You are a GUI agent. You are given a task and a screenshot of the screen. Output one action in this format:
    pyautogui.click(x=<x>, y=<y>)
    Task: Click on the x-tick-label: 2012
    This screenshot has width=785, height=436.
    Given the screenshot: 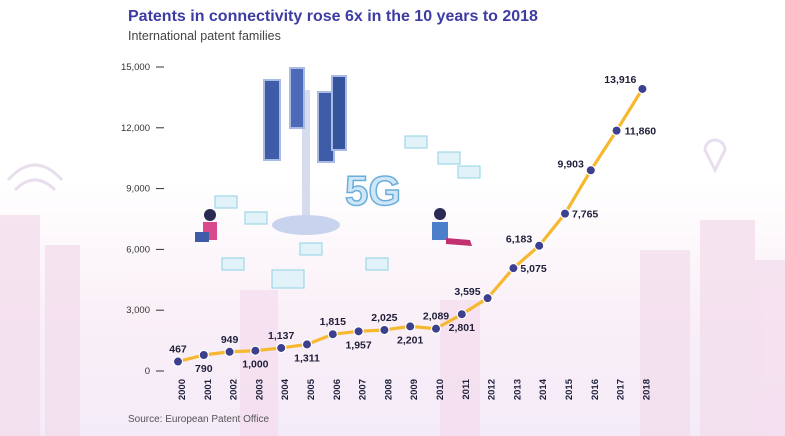 What is the action you would take?
    pyautogui.click(x=492, y=389)
    